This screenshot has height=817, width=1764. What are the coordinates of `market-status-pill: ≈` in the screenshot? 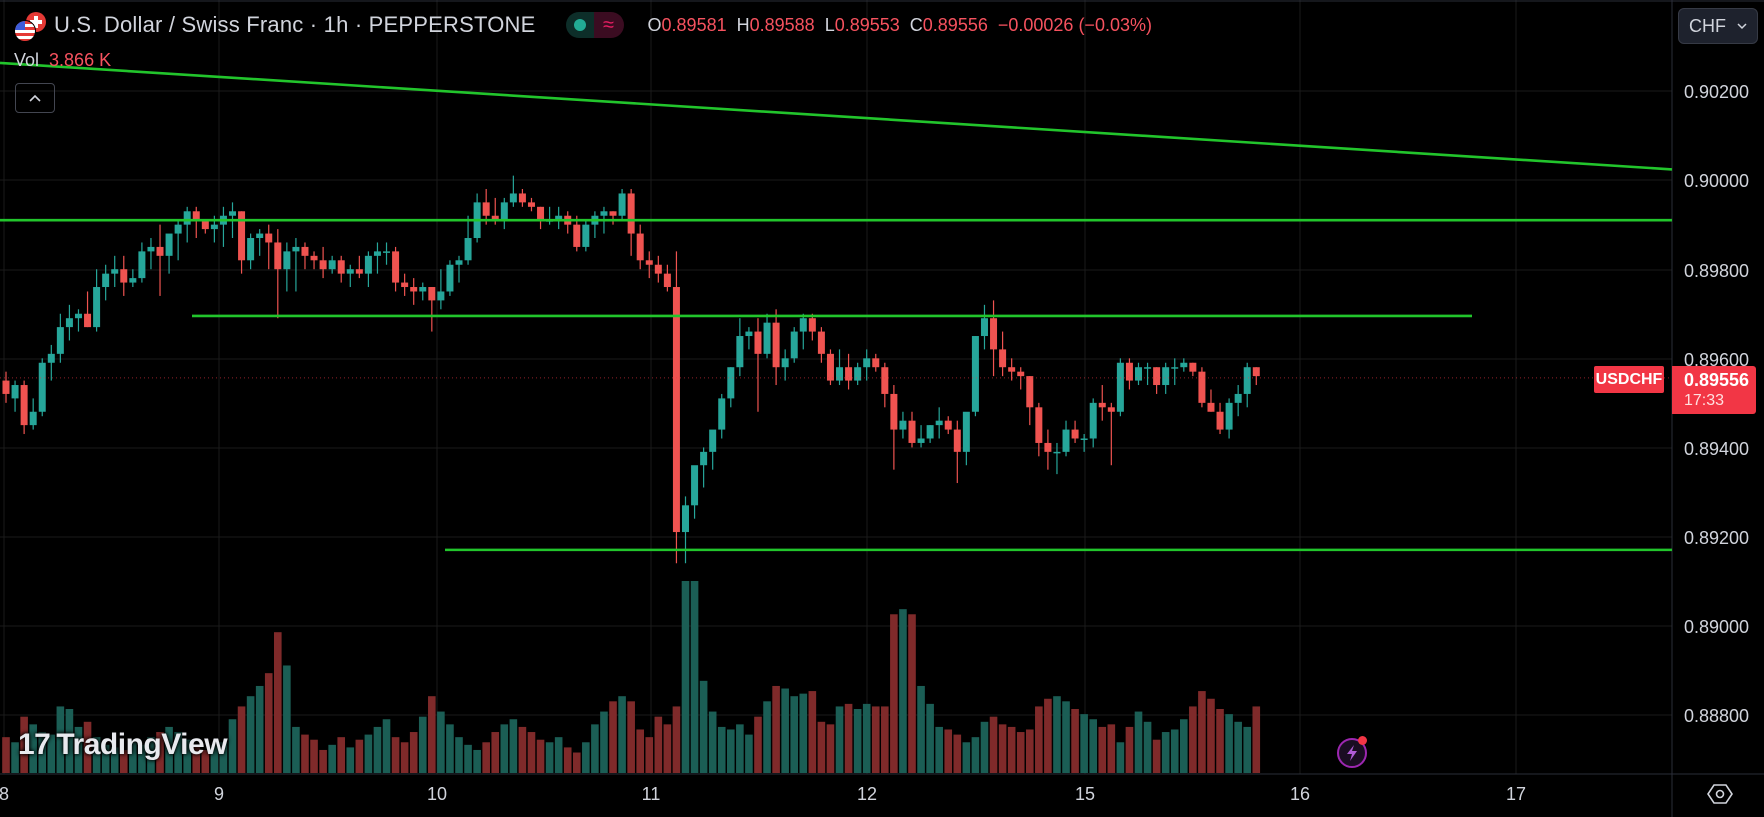 It's located at (594, 25).